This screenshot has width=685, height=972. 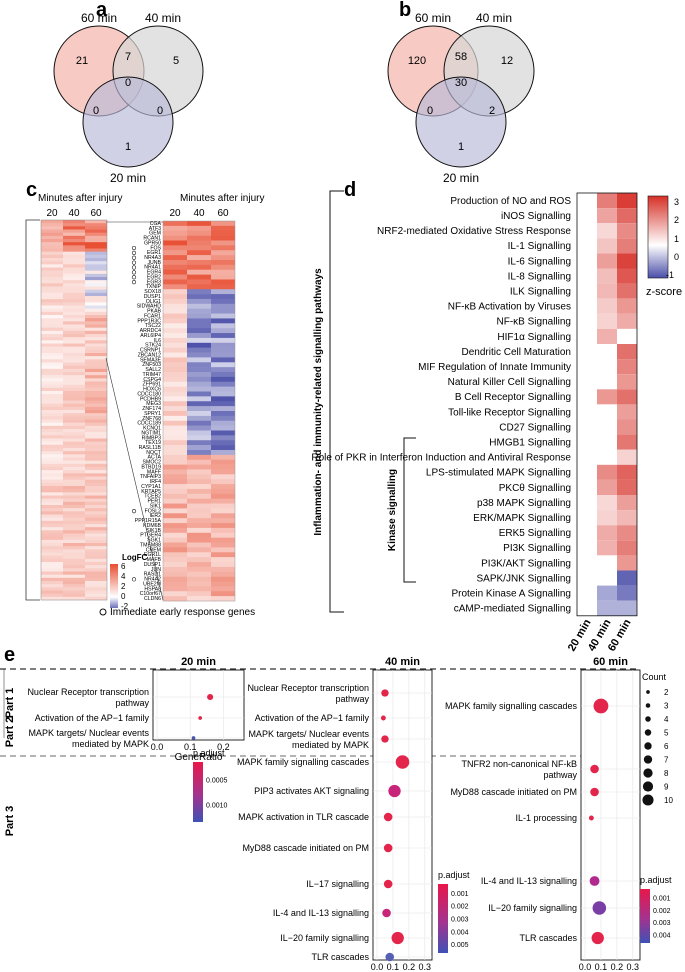 I want to click on gene-label-ngtim1: NGTIM1, so click(x=151, y=433).